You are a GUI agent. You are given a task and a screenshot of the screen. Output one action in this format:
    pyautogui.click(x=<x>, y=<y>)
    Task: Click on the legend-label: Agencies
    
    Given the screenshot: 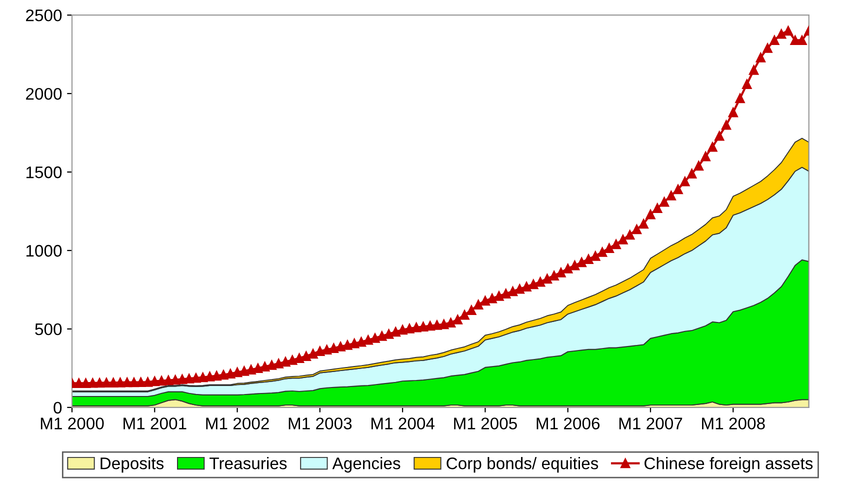 What is the action you would take?
    pyautogui.click(x=366, y=465)
    